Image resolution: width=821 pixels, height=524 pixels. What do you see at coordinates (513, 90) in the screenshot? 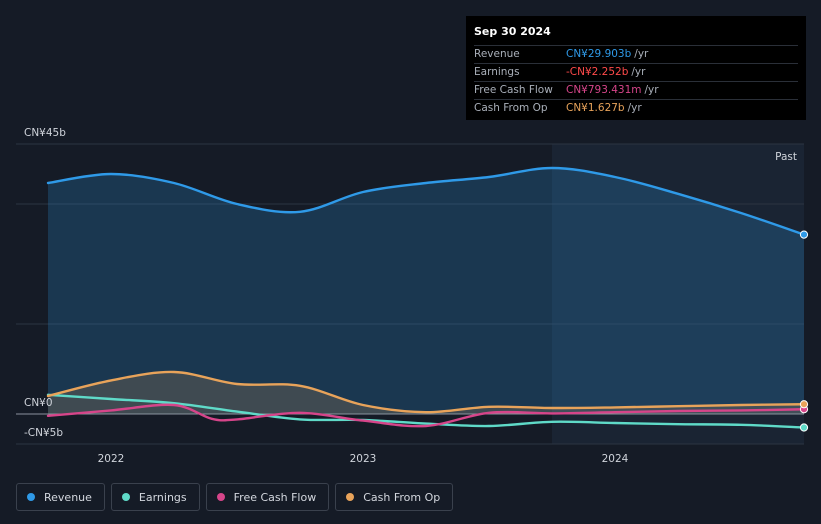
I see `tooltip-label: Free Cash Flow` at bounding box center [513, 90].